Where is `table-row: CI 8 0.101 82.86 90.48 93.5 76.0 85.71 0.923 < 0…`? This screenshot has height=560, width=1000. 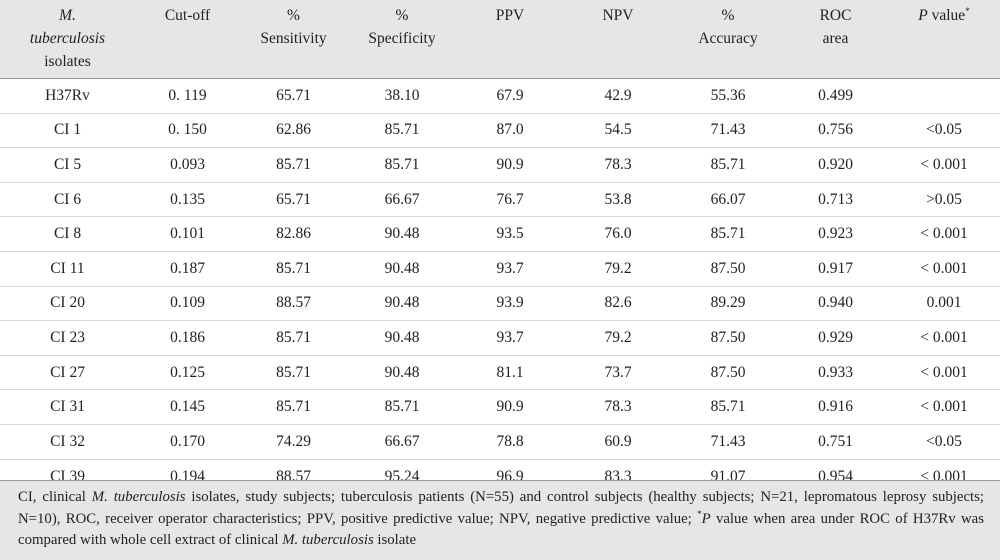 table-row: CI 8 0.101 82.86 90.48 93.5 76.0 85.71 0.923 < 0… is located at coordinates (500, 234).